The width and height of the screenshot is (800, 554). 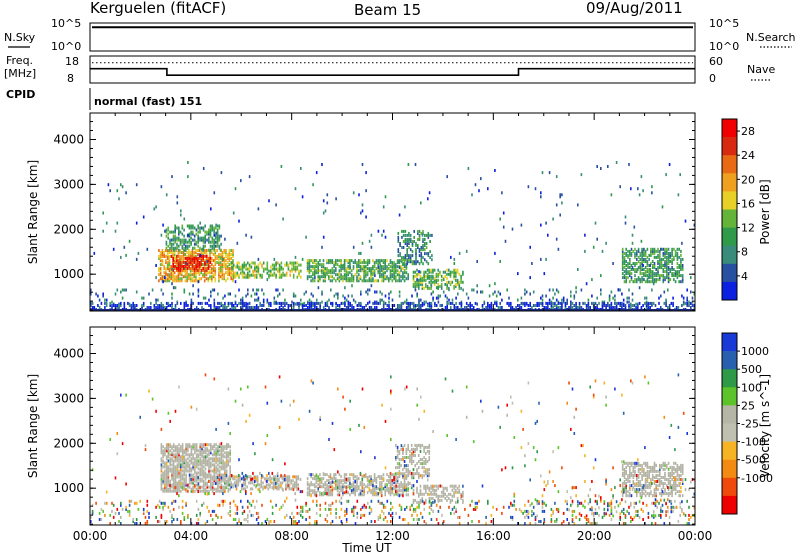 What do you see at coordinates (68, 229) in the screenshot?
I see `y-tick-label: 2000` at bounding box center [68, 229].